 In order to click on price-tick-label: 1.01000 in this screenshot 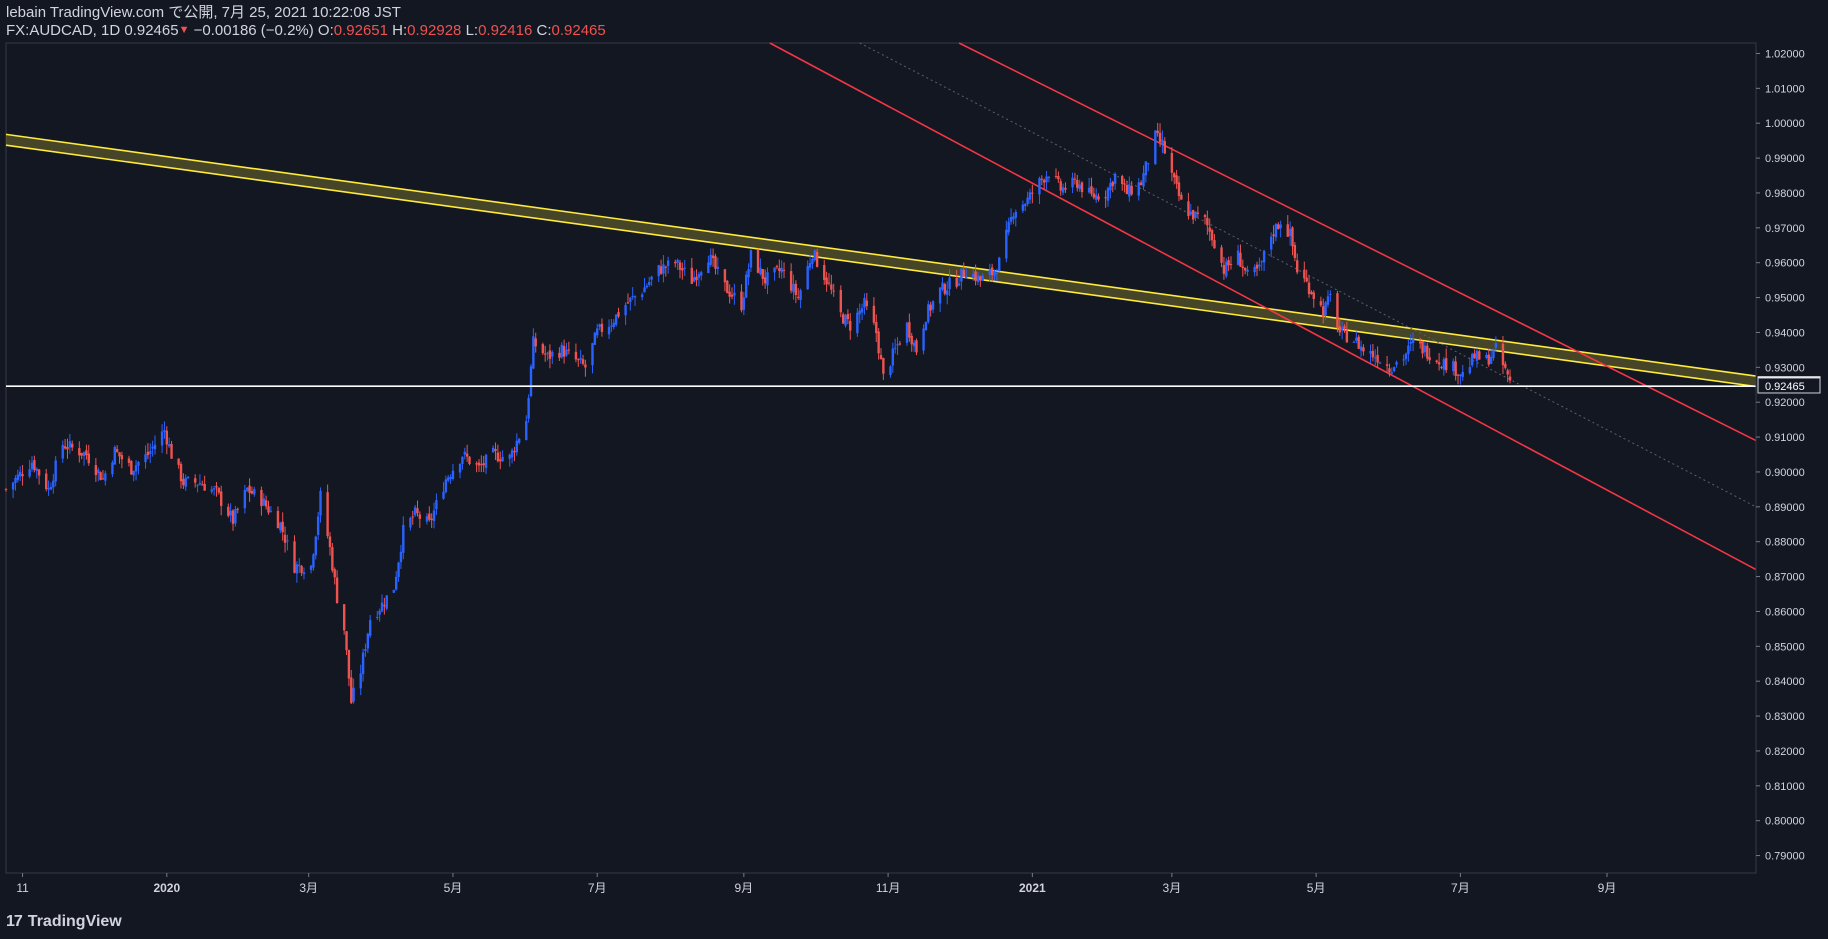, I will do `click(1785, 89)`.